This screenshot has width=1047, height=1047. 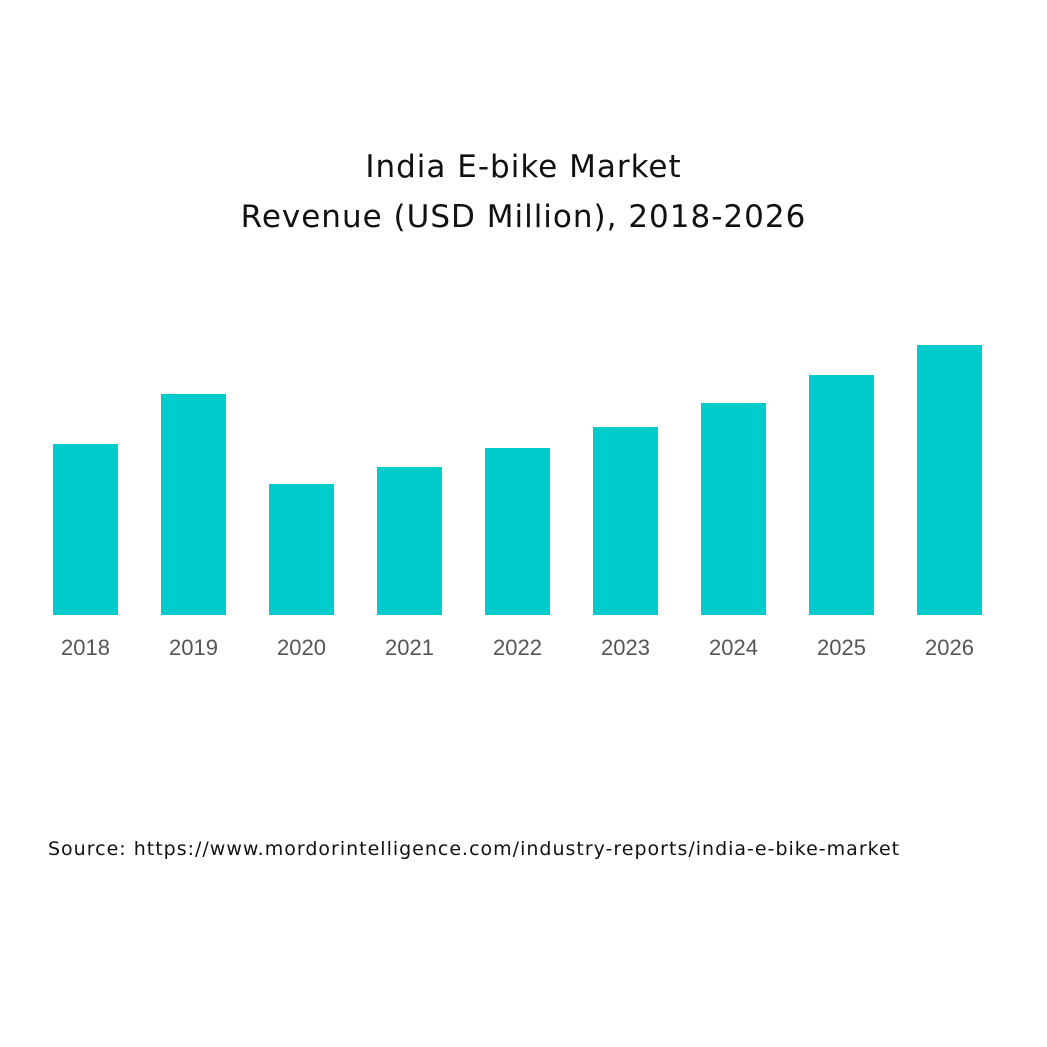 I want to click on x-tick-2022: 2022, so click(x=517, y=647).